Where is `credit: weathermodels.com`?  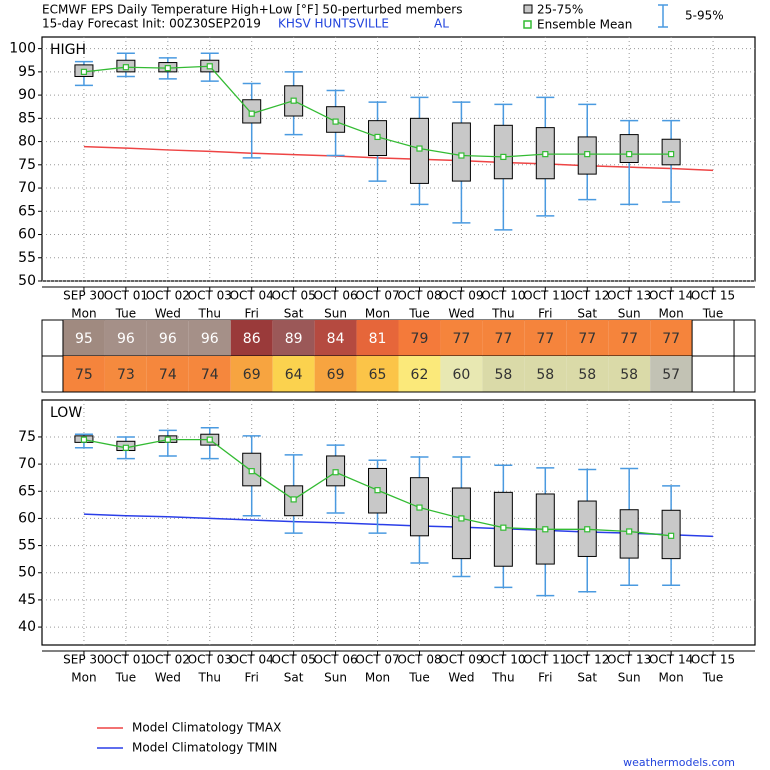 credit: weathermodels.com is located at coordinates (679, 762).